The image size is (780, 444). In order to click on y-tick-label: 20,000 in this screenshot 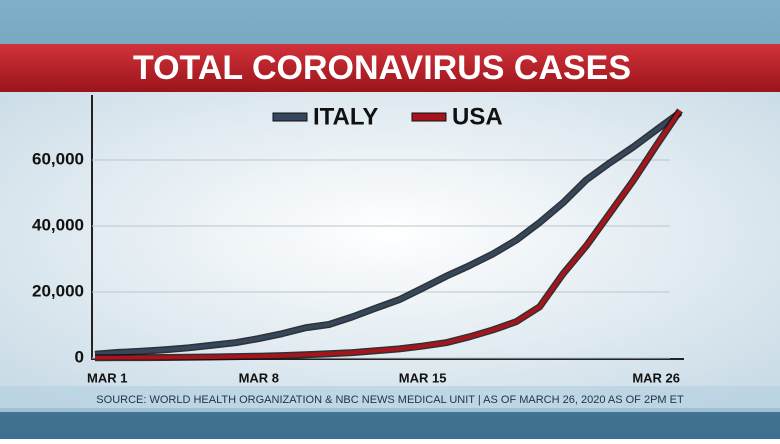, I will do `click(58, 290)`.